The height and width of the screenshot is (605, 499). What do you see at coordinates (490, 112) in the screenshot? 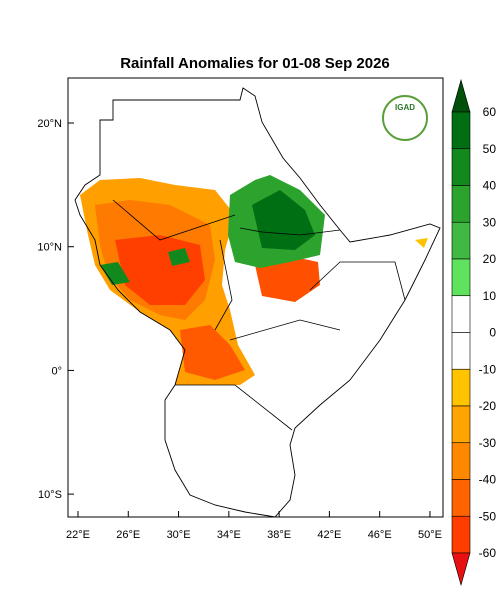
I see `colorbar-label: 60` at bounding box center [490, 112].